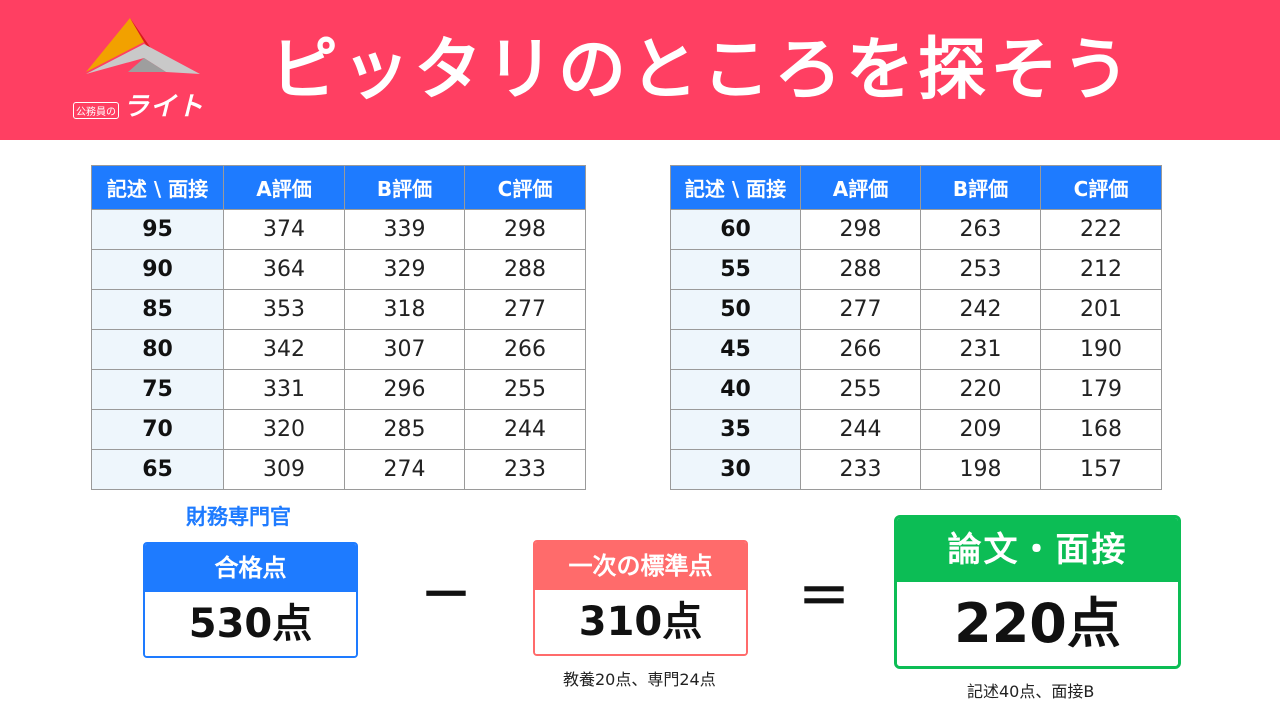 This screenshot has height=720, width=1280. Describe the element at coordinates (735, 229) in the screenshot. I see `essay-score-cell: 60` at that location.